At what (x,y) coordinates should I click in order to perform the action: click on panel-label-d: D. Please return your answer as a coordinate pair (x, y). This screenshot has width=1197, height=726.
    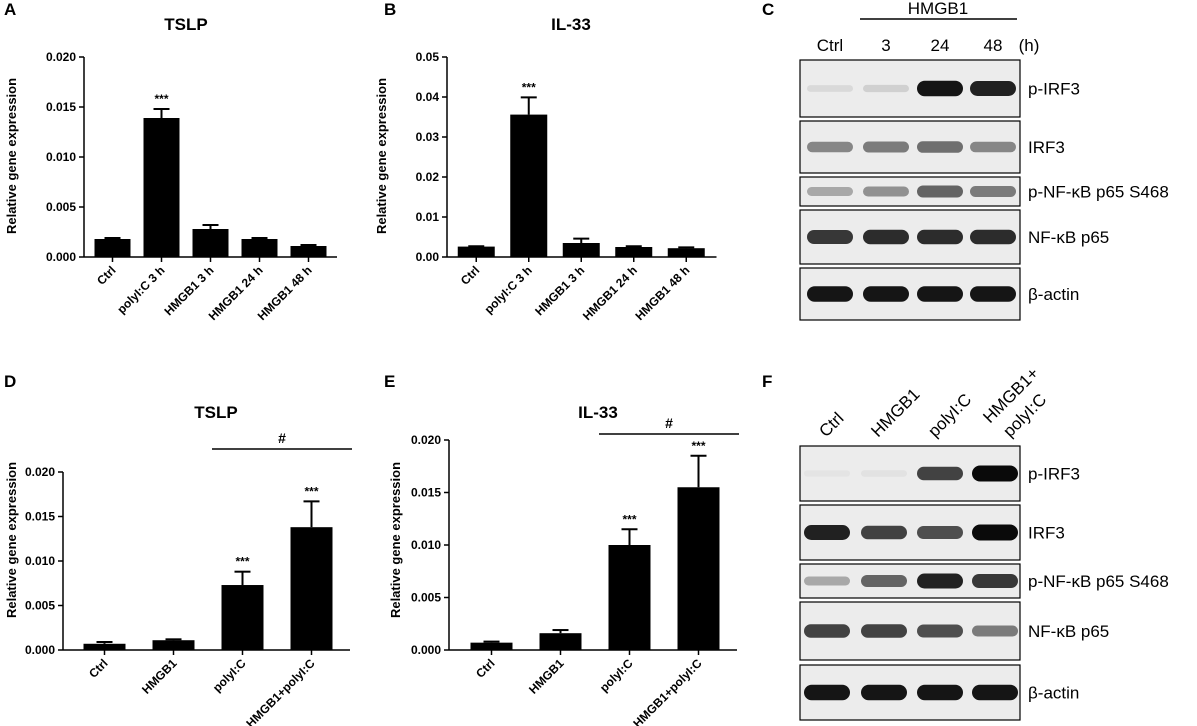
    Looking at the image, I should click on (10, 381).